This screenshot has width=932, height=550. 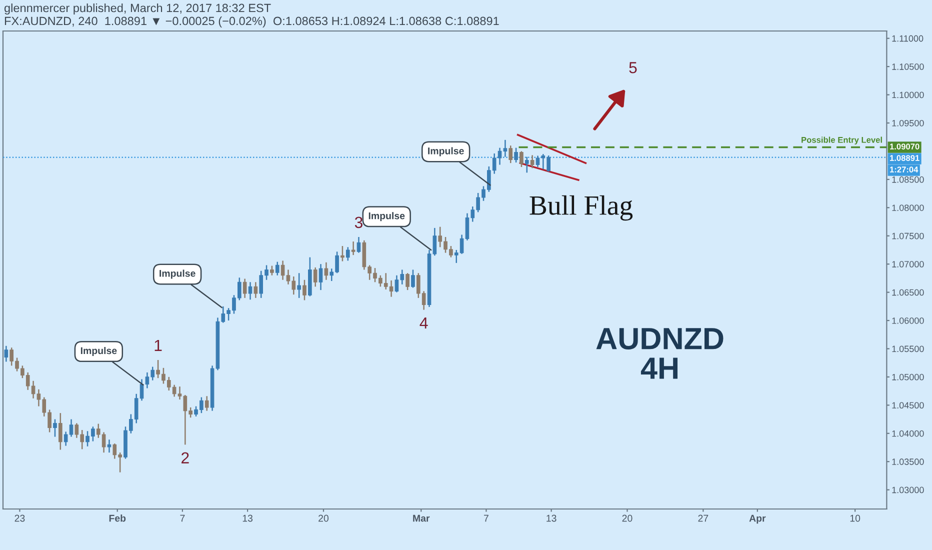 I want to click on x-tick-label: Apr, so click(x=757, y=519).